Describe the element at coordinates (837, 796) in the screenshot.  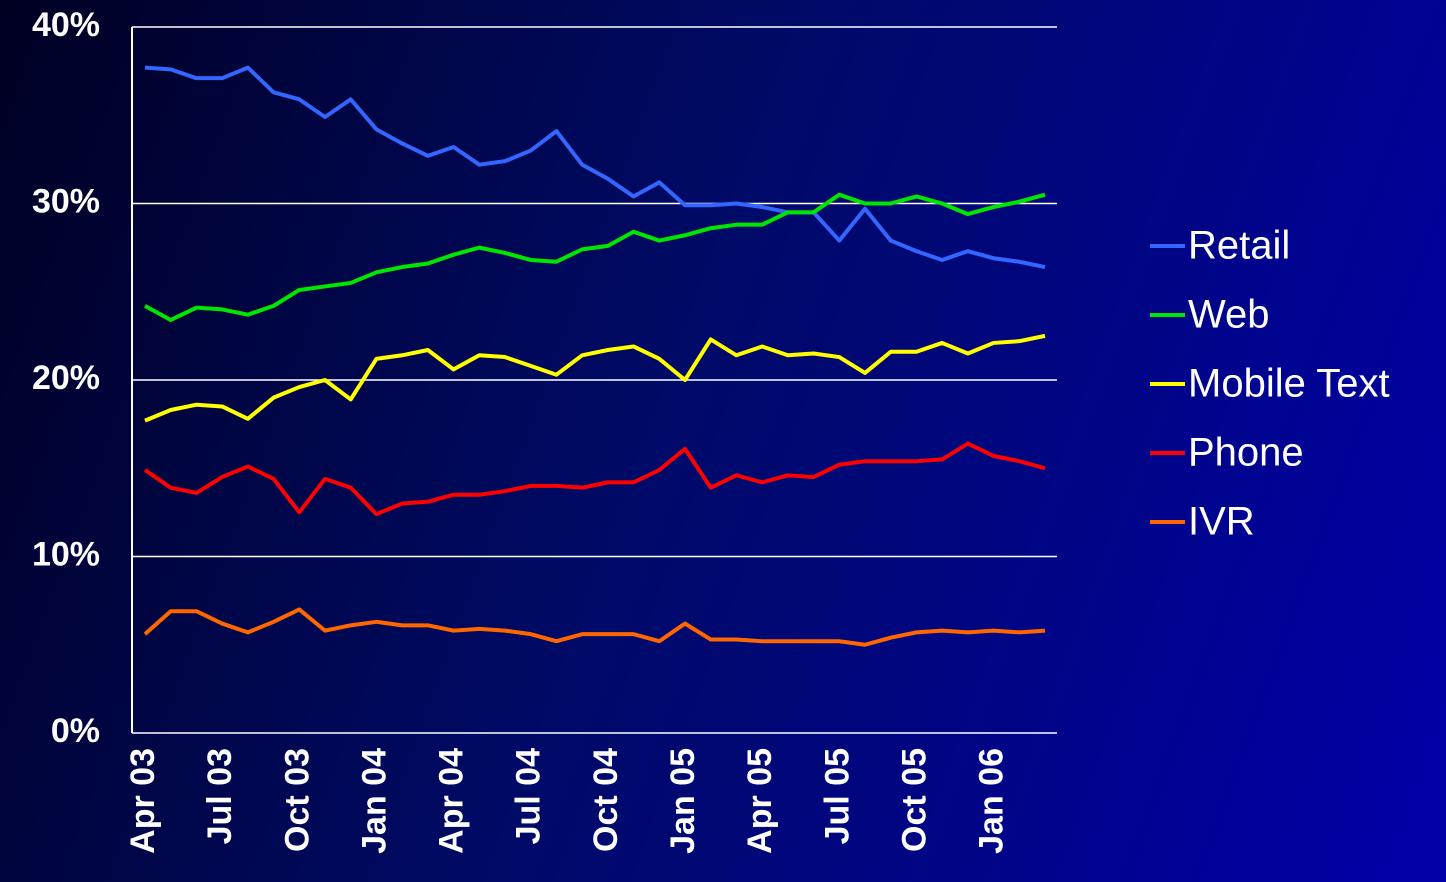
I see `x-tick-label: Jul 05` at that location.